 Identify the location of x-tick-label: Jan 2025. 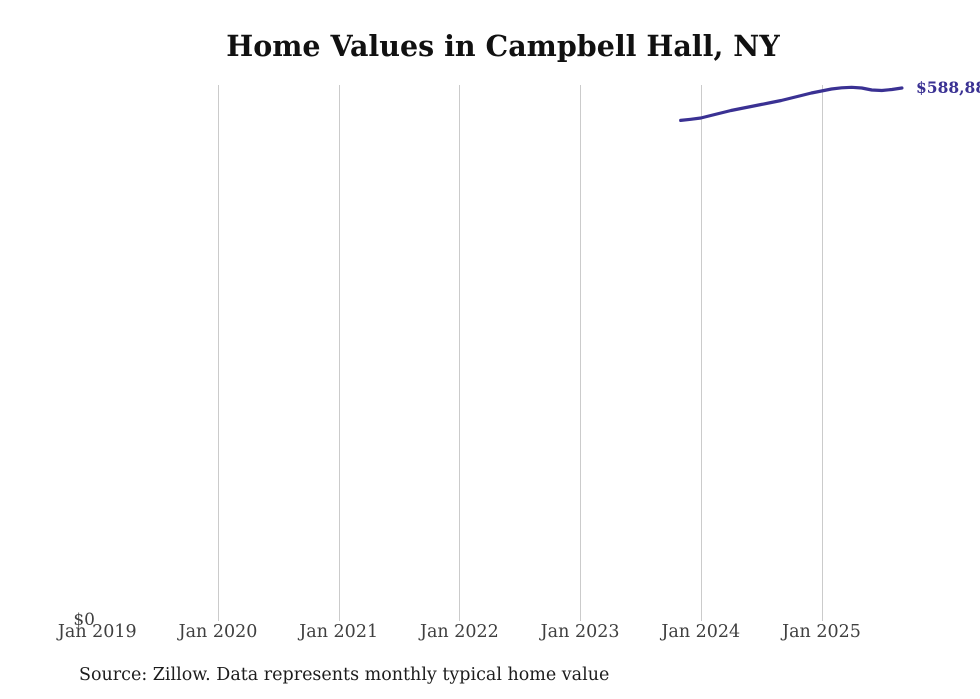
(821, 632).